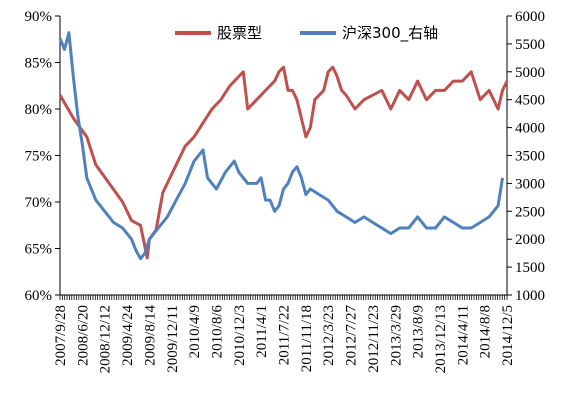 This screenshot has height=408, width=567. I want to click on y-right-tick-label: 5000, so click(530, 73).